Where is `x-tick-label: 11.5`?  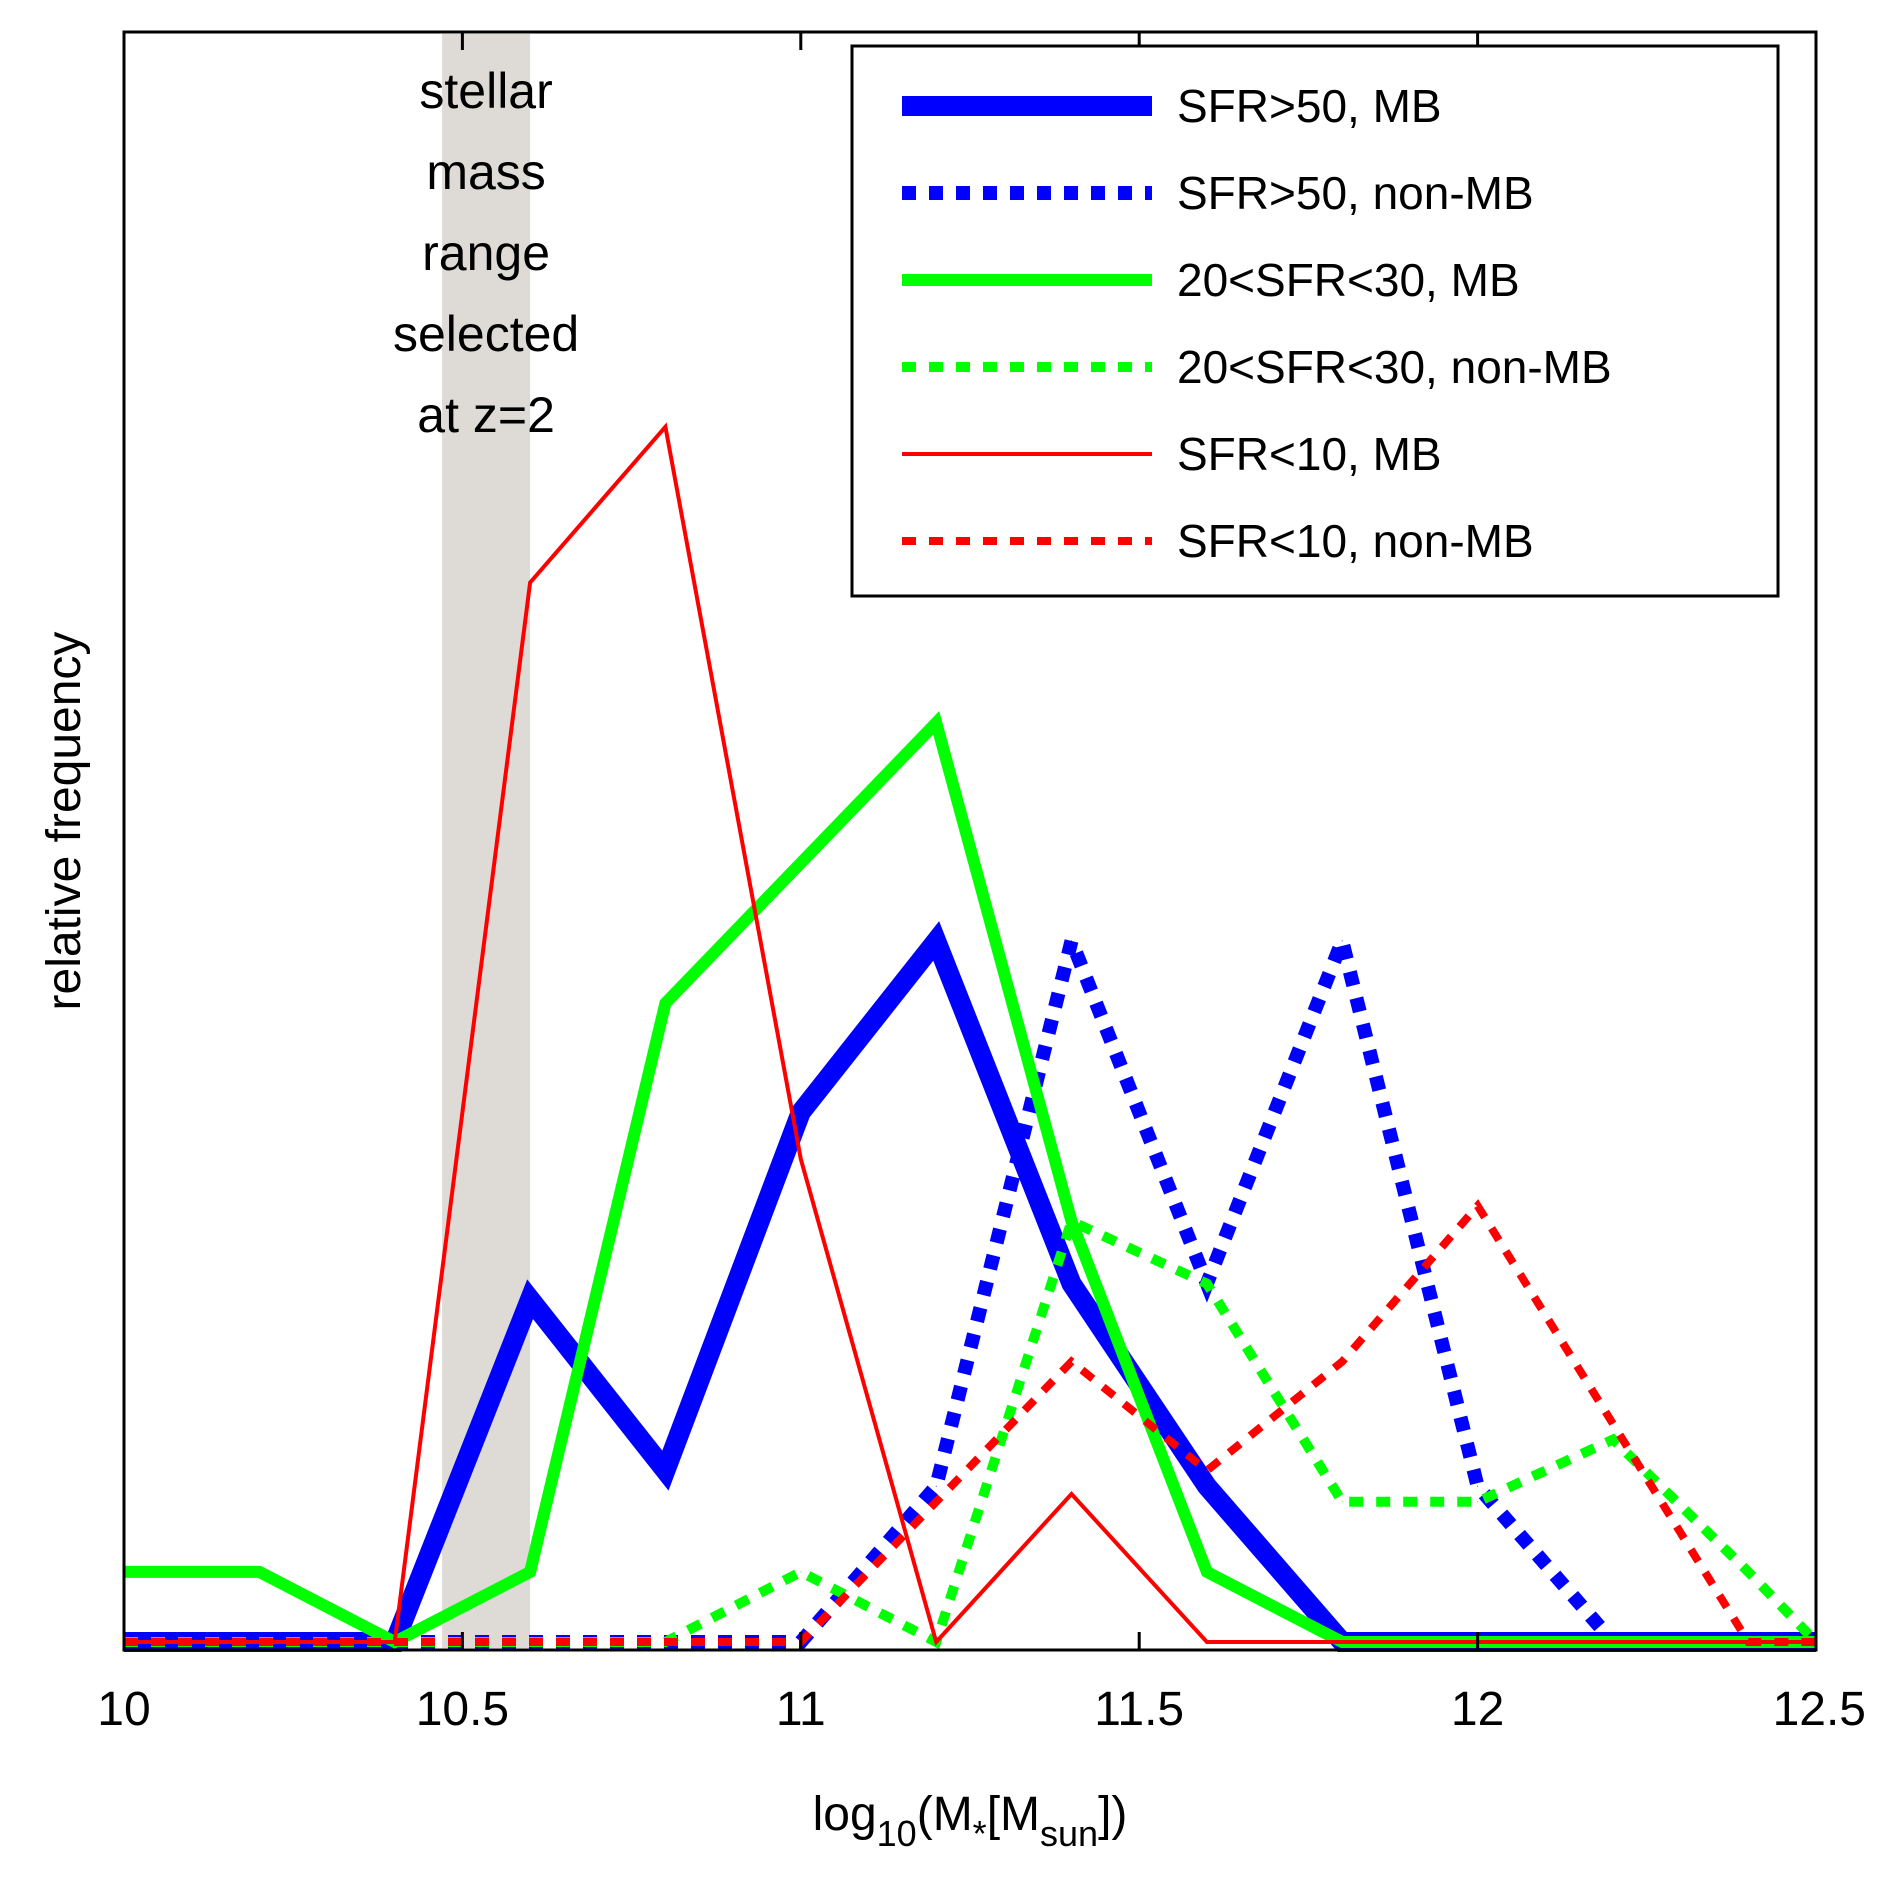 x-tick-label: 11.5 is located at coordinates (1139, 1709).